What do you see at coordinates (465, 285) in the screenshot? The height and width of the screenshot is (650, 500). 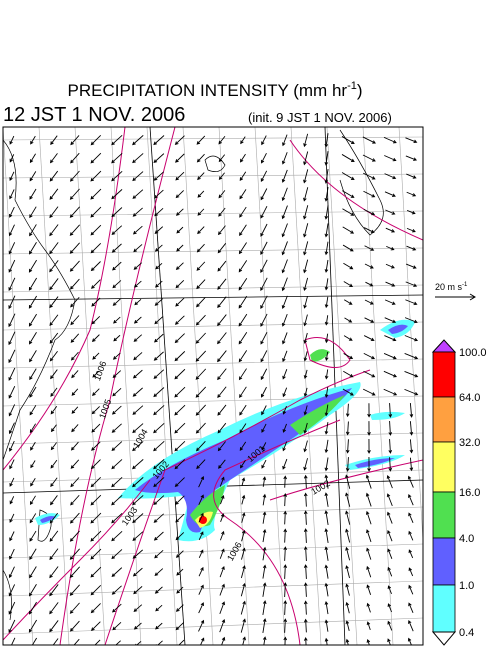 I see `wind-scale-exponent: -1` at bounding box center [465, 285].